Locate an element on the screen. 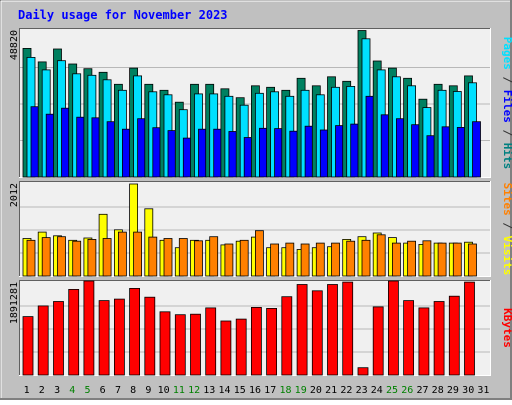 This screenshot has width=512, height=405. y-legend-label: Sites / Visits is located at coordinates (506, 229).